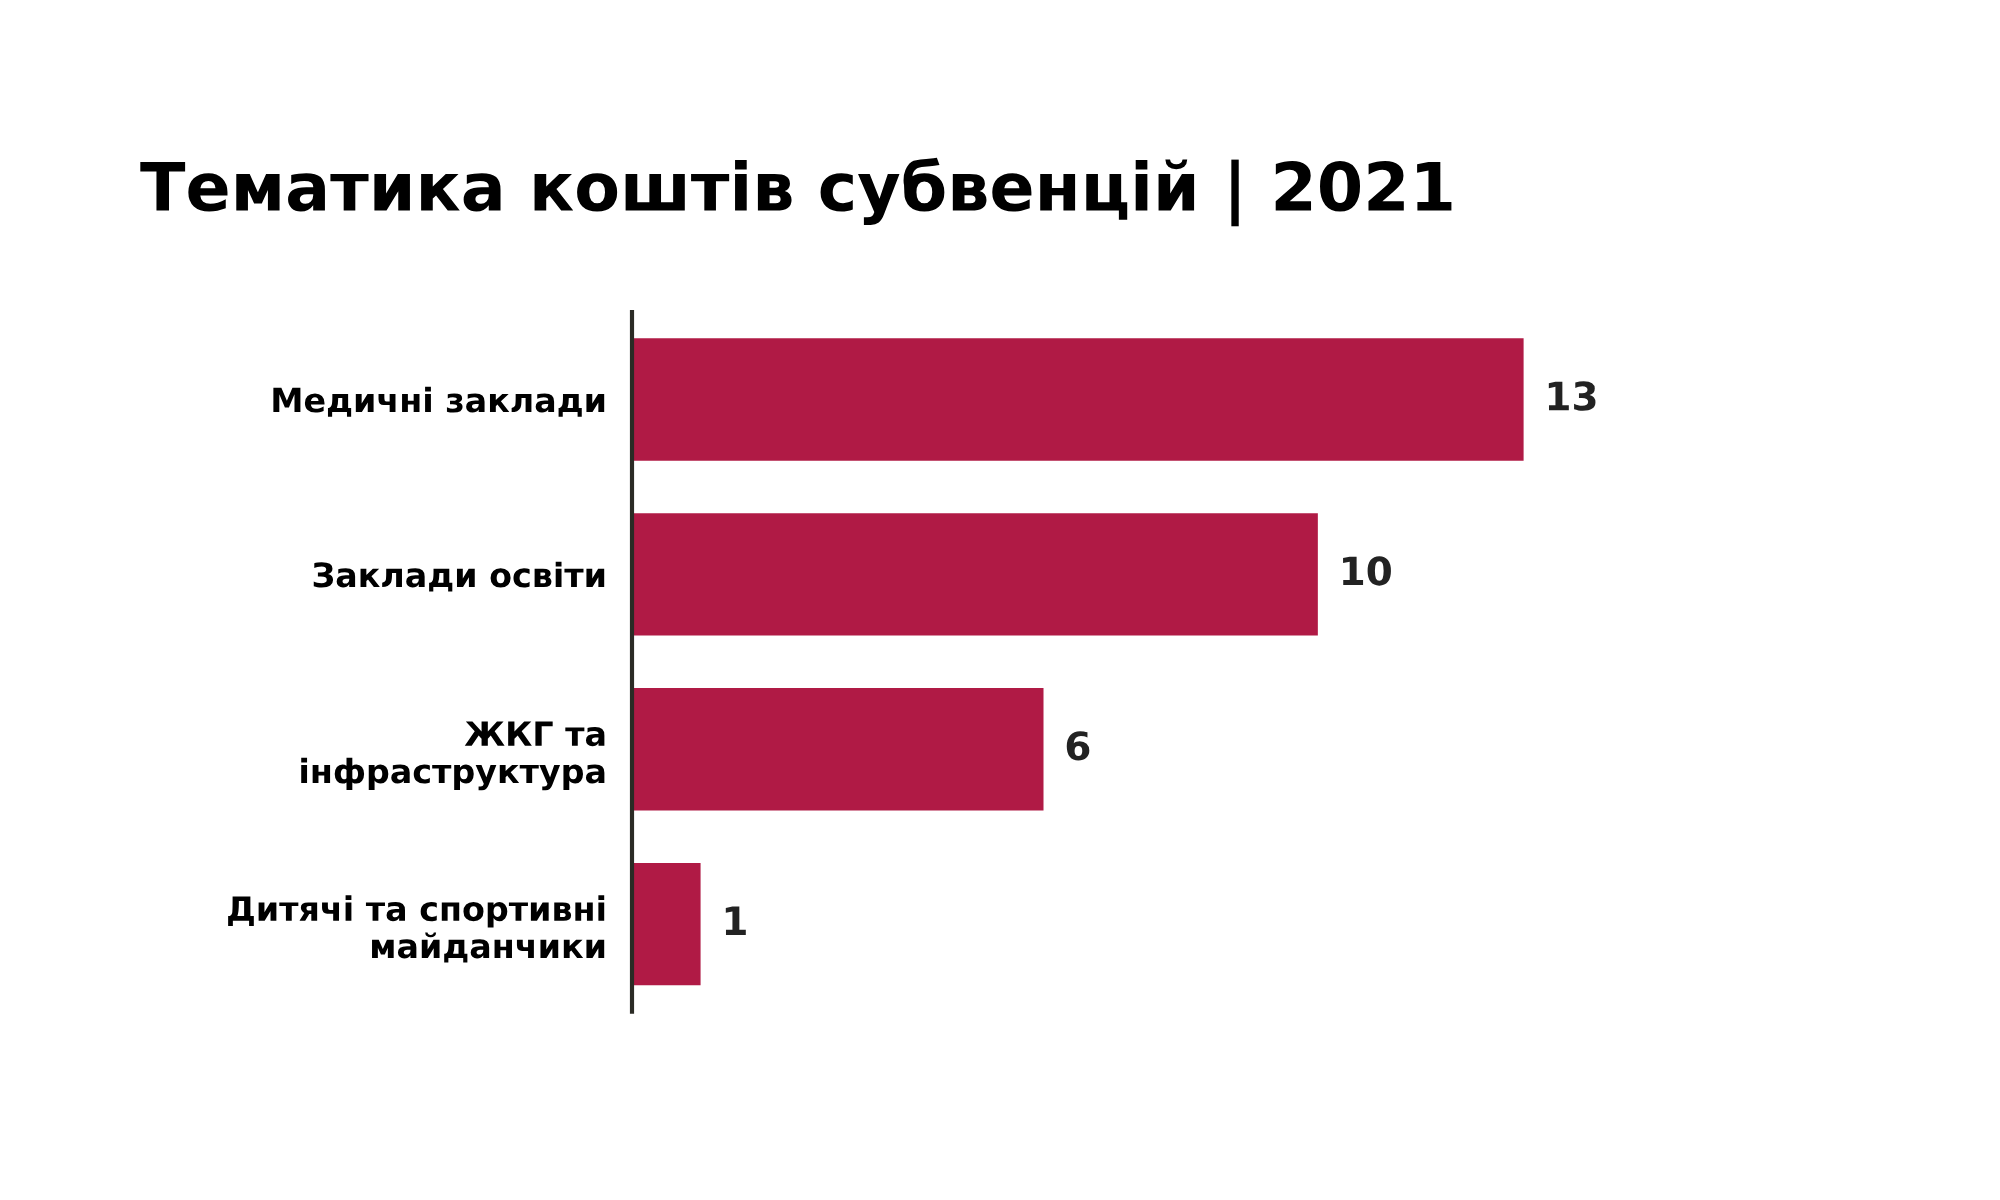  I want to click on y-tick-label: Медичні заклади, so click(439, 401).